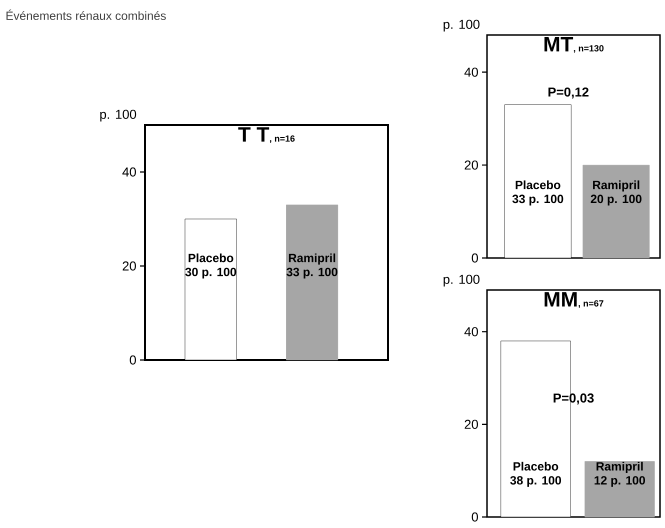 Image resolution: width=665 pixels, height=528 pixels. I want to click on text: Événements rénaux combinés, so click(86, 15).